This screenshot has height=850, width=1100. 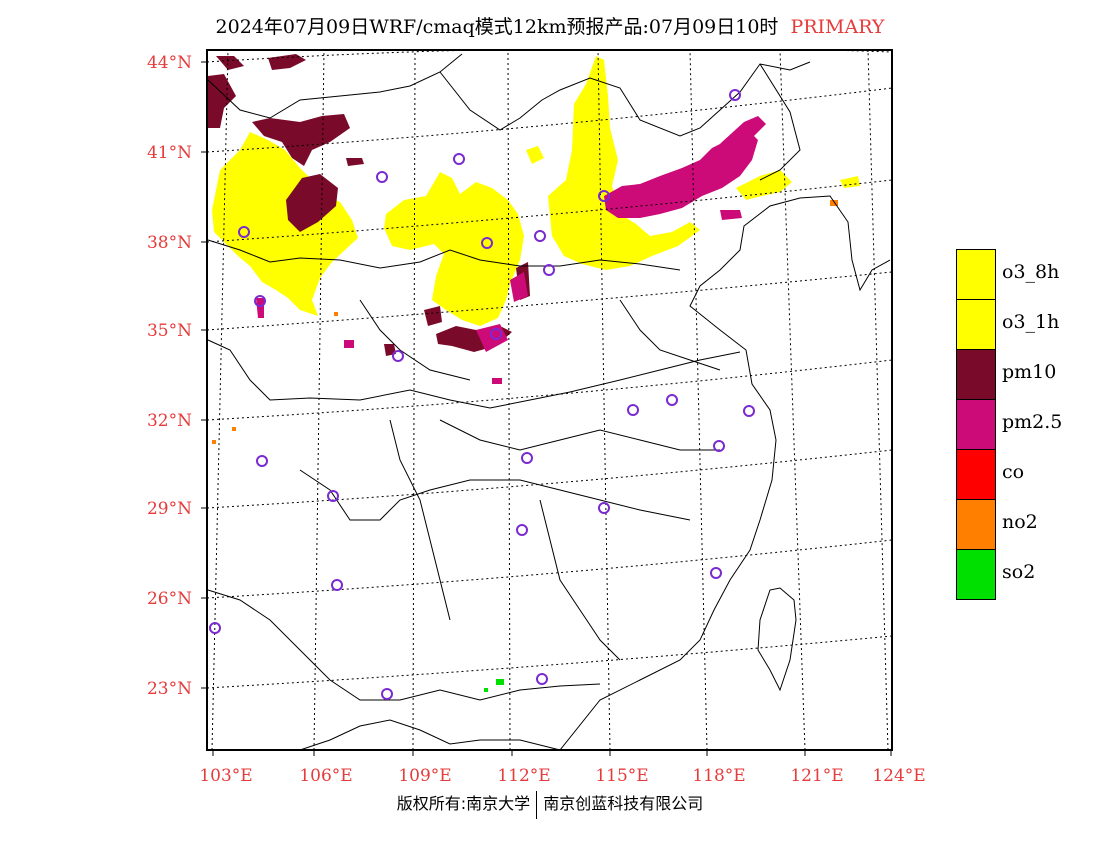 I want to click on copyright-footer: 版权所有:南京大学 南京创蓝科技有限公司, so click(x=550, y=804).